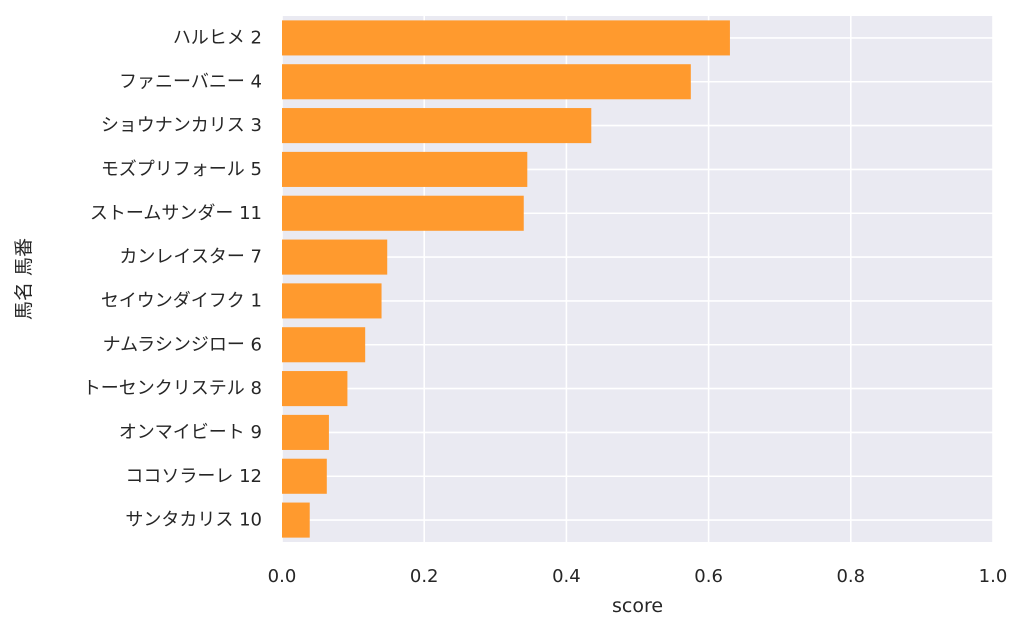 The height and width of the screenshot is (629, 1024). I want to click on y-tick-label: ナムラシンジロー 6, so click(182, 344).